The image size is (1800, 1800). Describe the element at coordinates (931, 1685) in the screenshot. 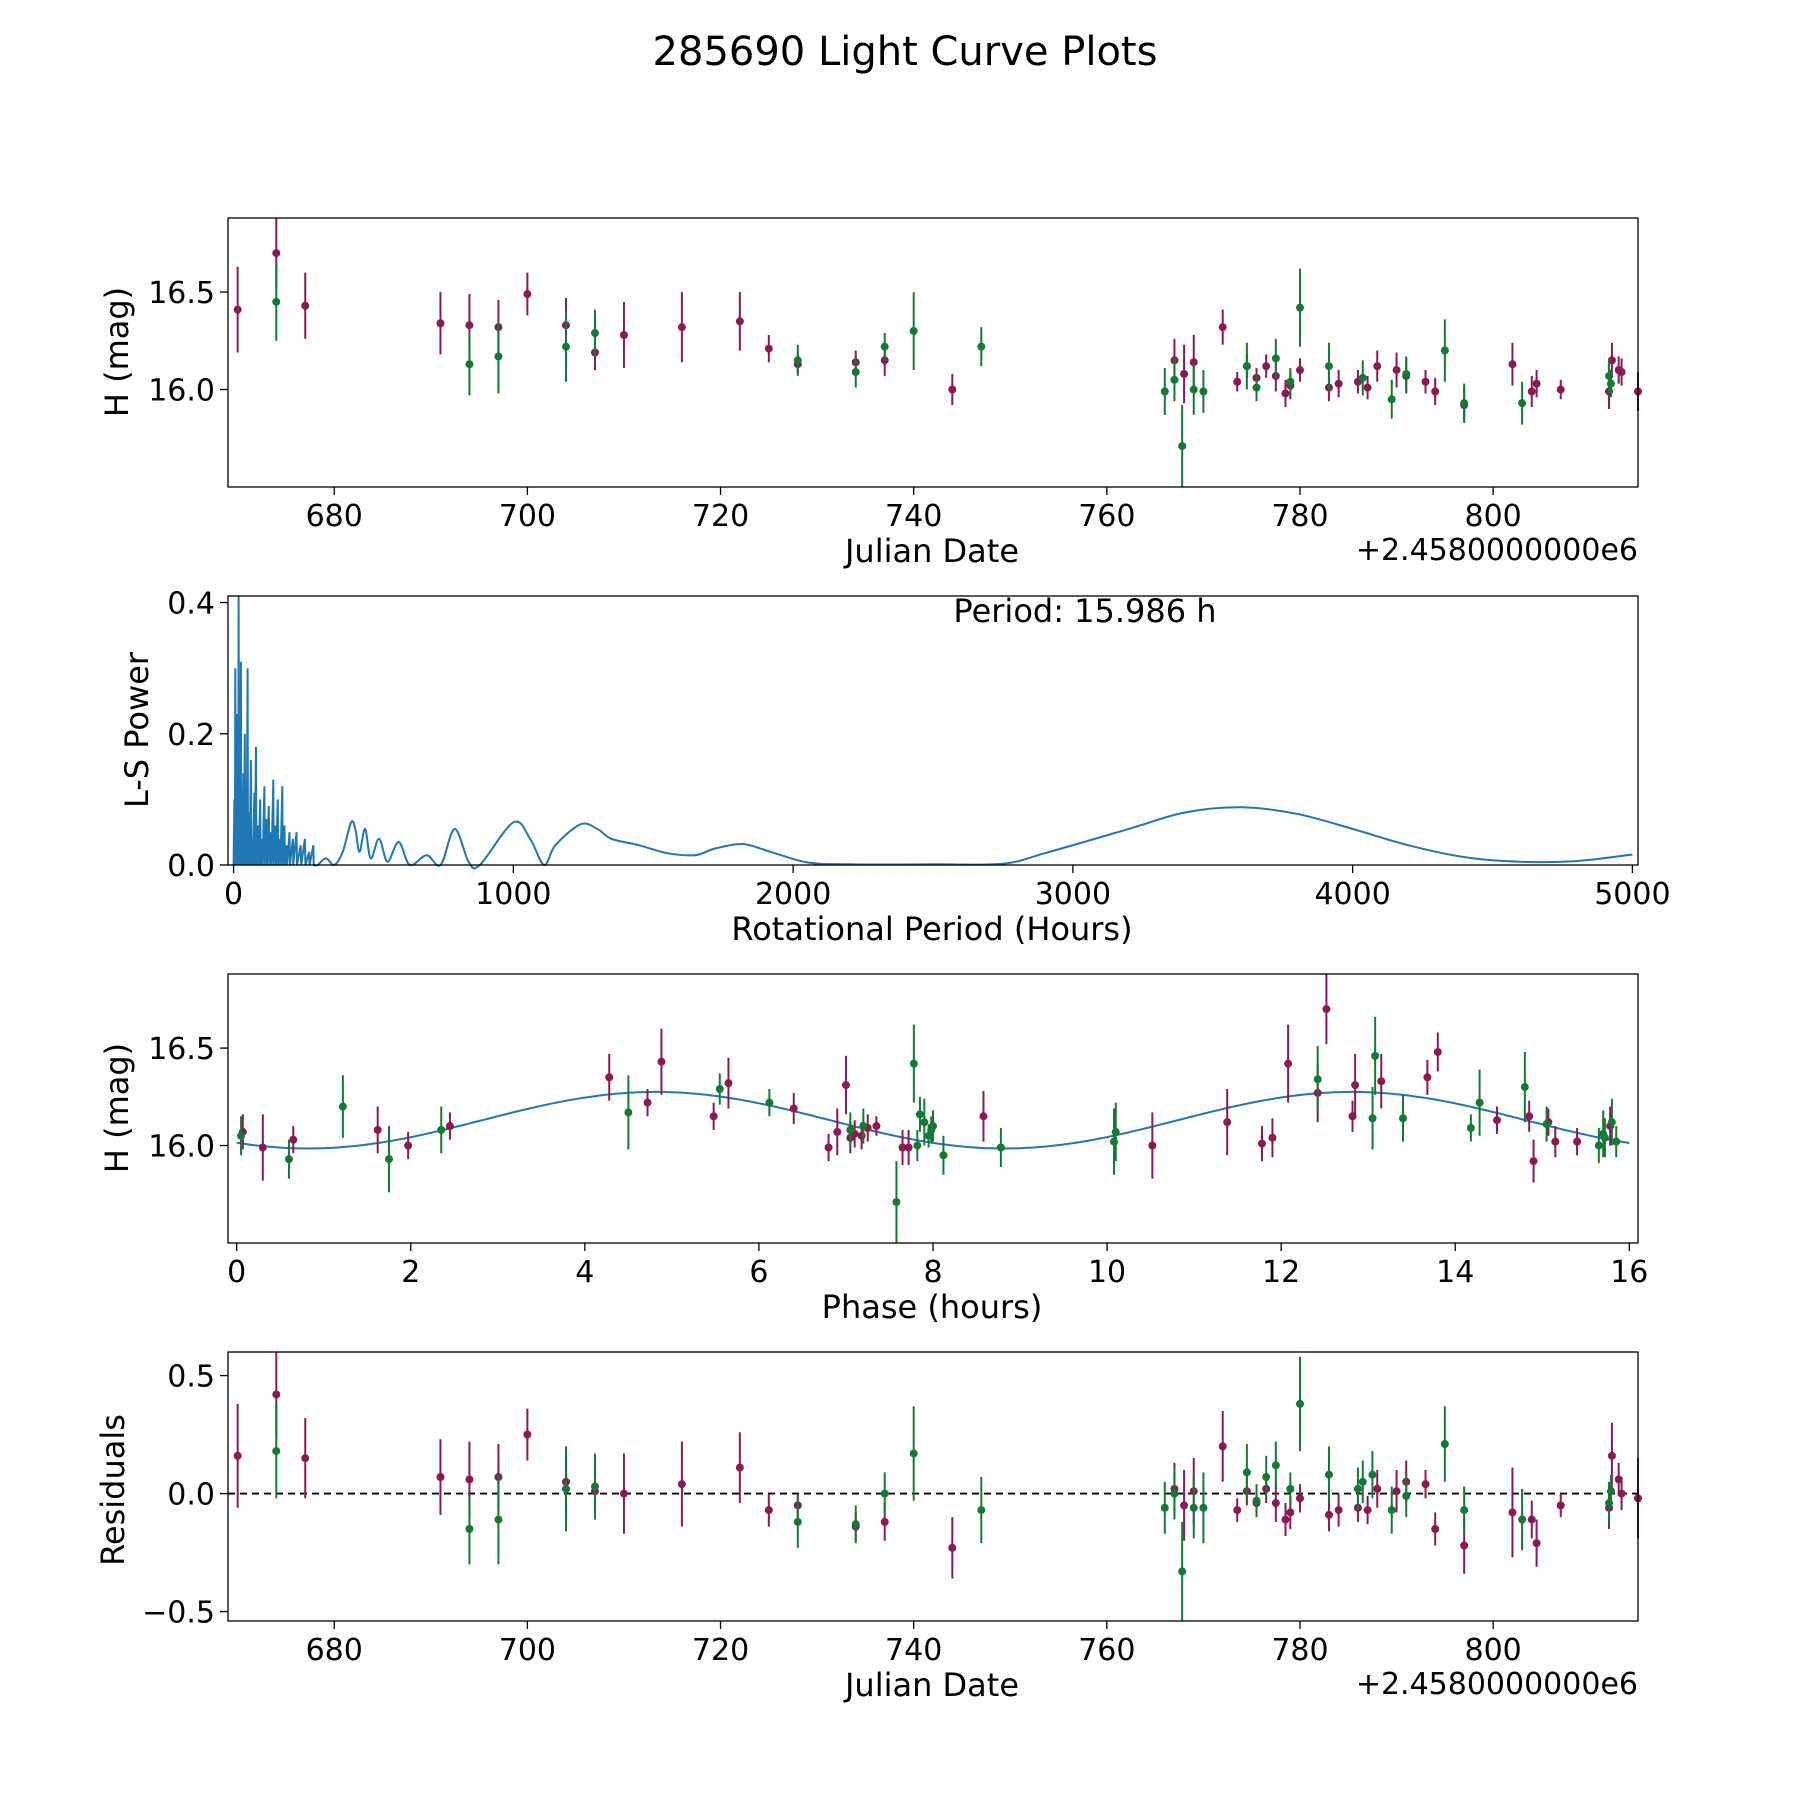

I see `residuals-xlabel: Julian Date` at that location.